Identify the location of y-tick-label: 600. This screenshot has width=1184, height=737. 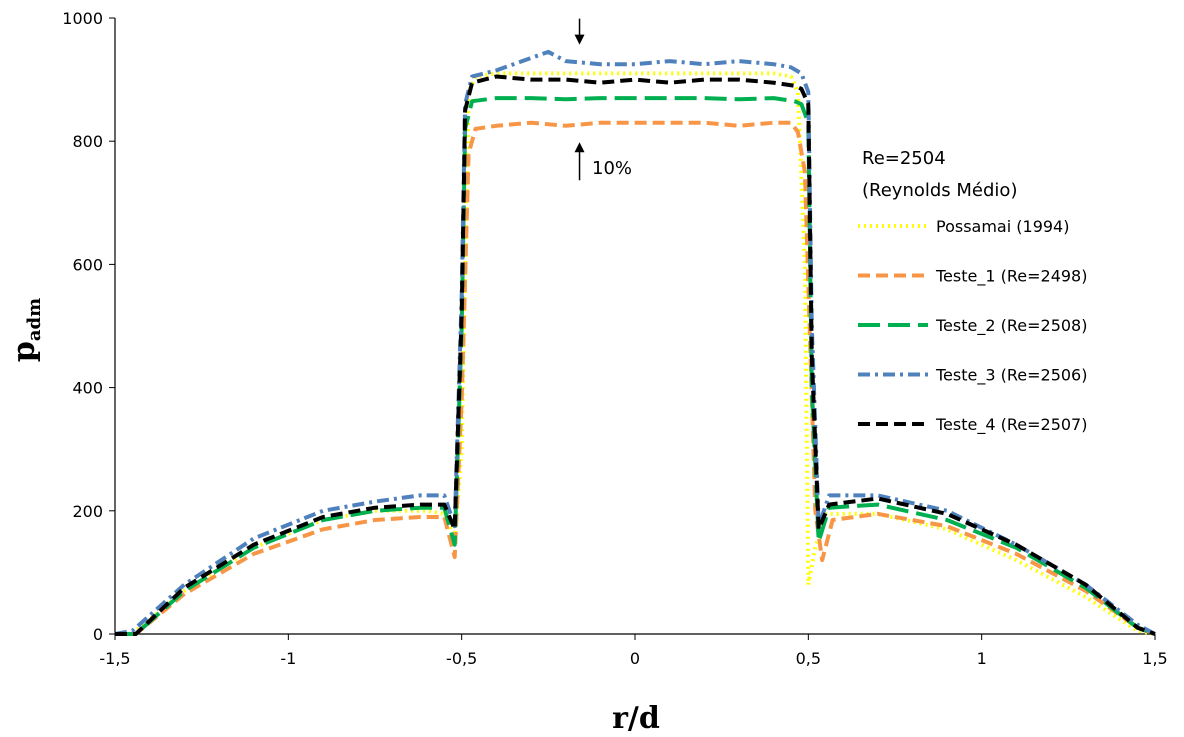
(87, 264).